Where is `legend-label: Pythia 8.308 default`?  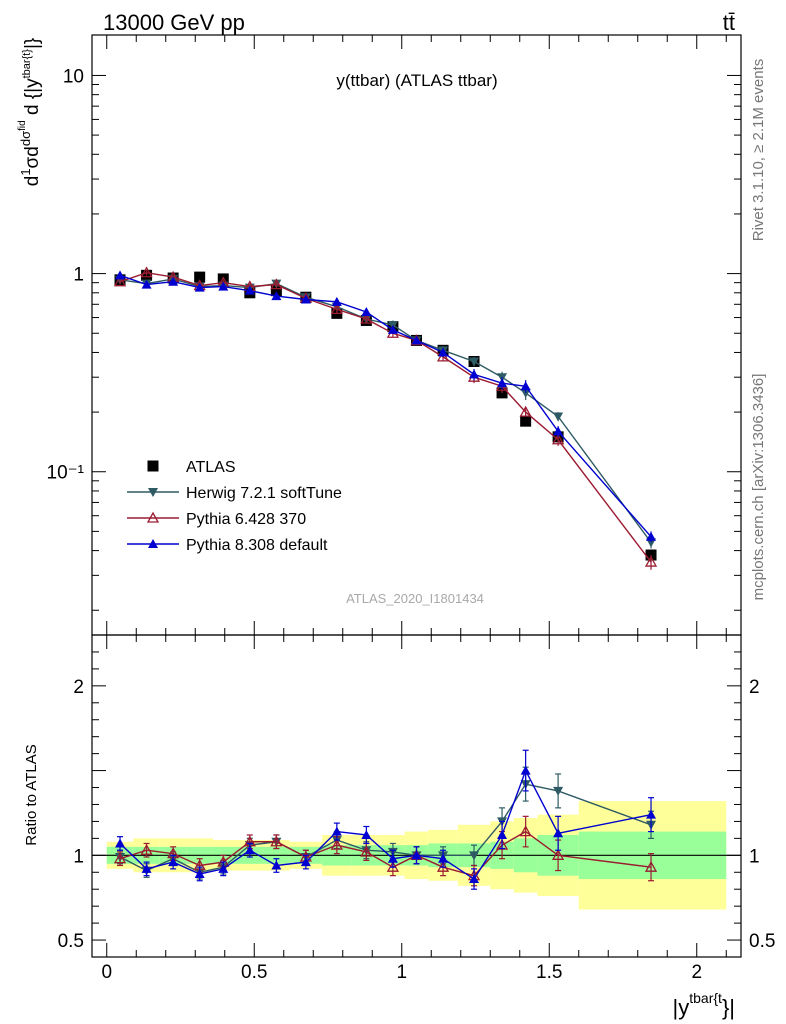
legend-label: Pythia 8.308 default is located at coordinates (257, 545).